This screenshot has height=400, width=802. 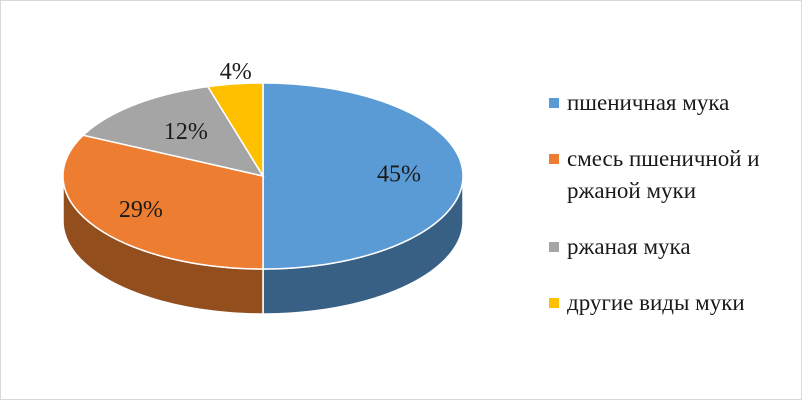 I want to click on data-label: 29%, so click(x=141, y=210).